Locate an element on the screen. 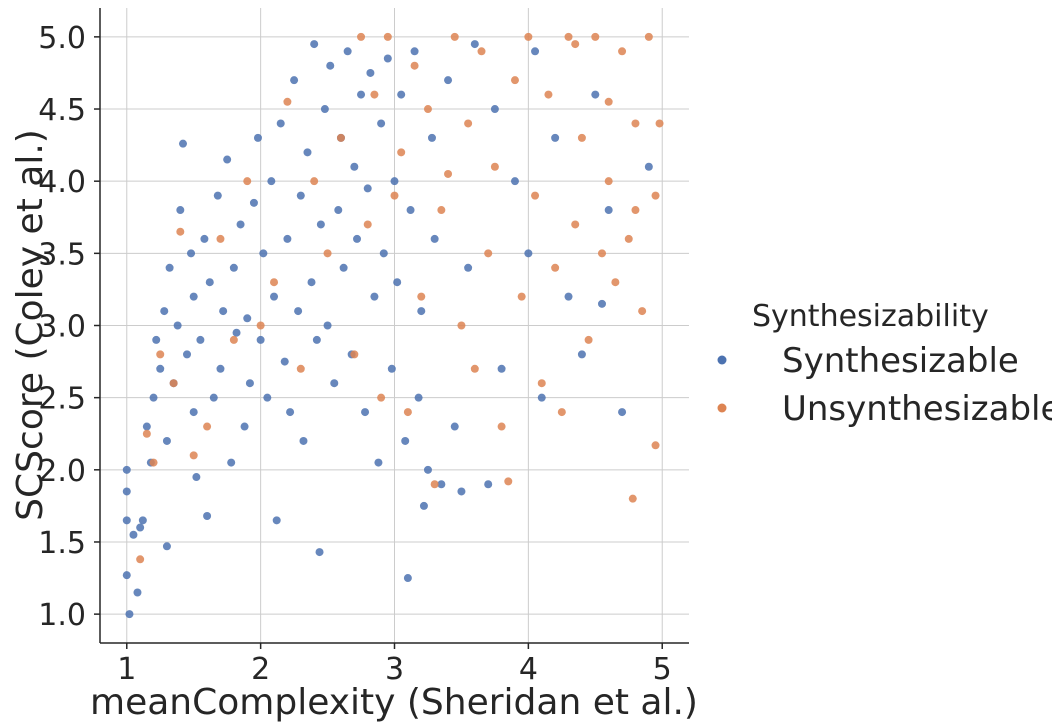 The height and width of the screenshot is (728, 1052). x-tick-label: 1 is located at coordinates (126, 669).